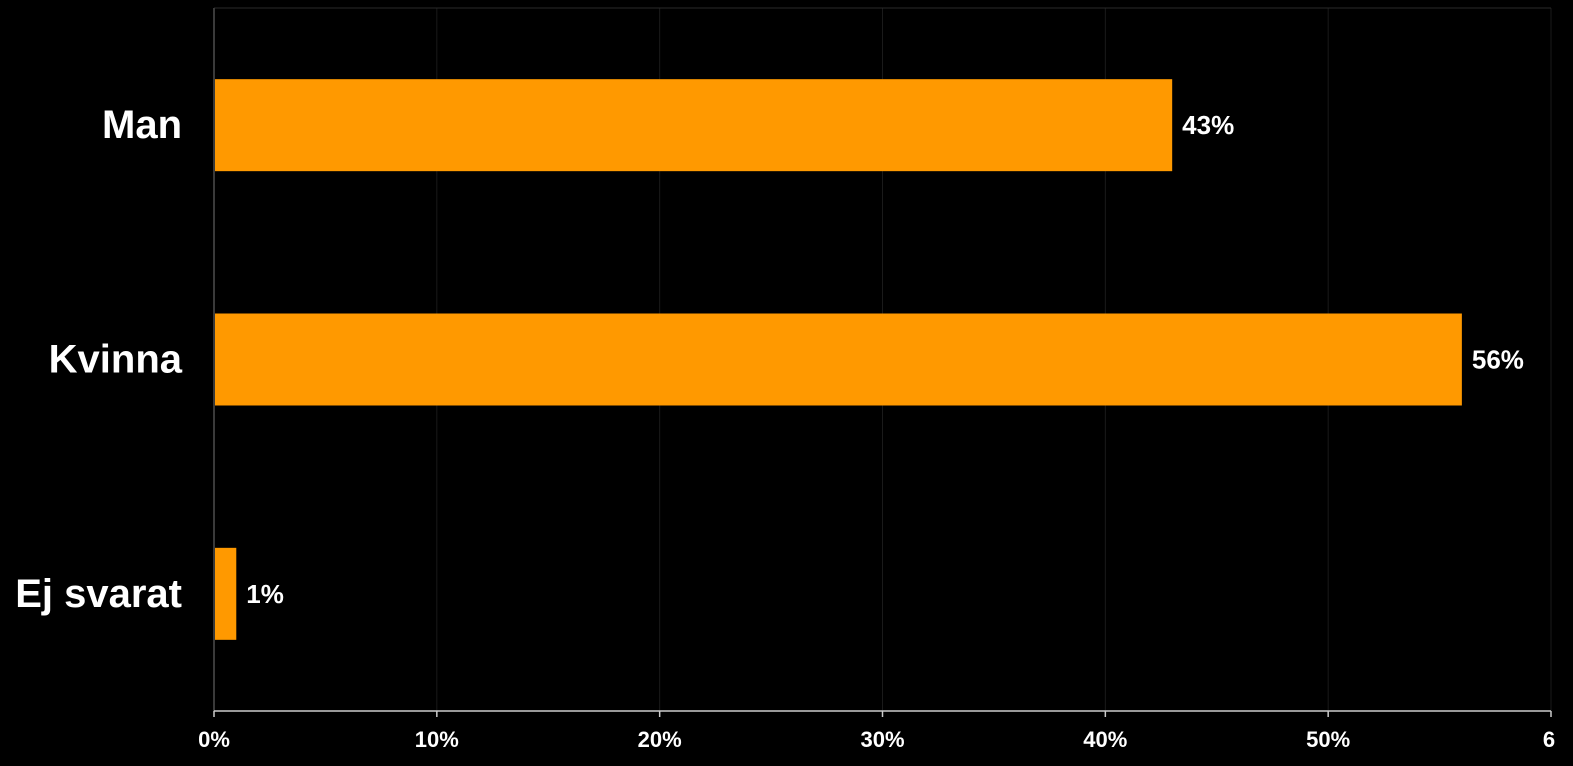  I want to click on category-label: Man, so click(142, 125).